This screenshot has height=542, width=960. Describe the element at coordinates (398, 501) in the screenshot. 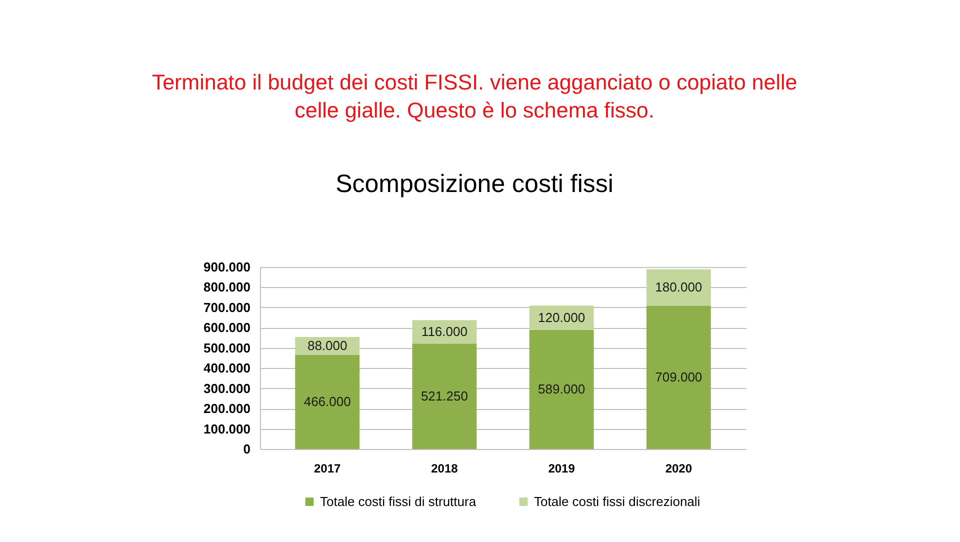

I see `legend-label: Totale costi fissi di struttura` at that location.